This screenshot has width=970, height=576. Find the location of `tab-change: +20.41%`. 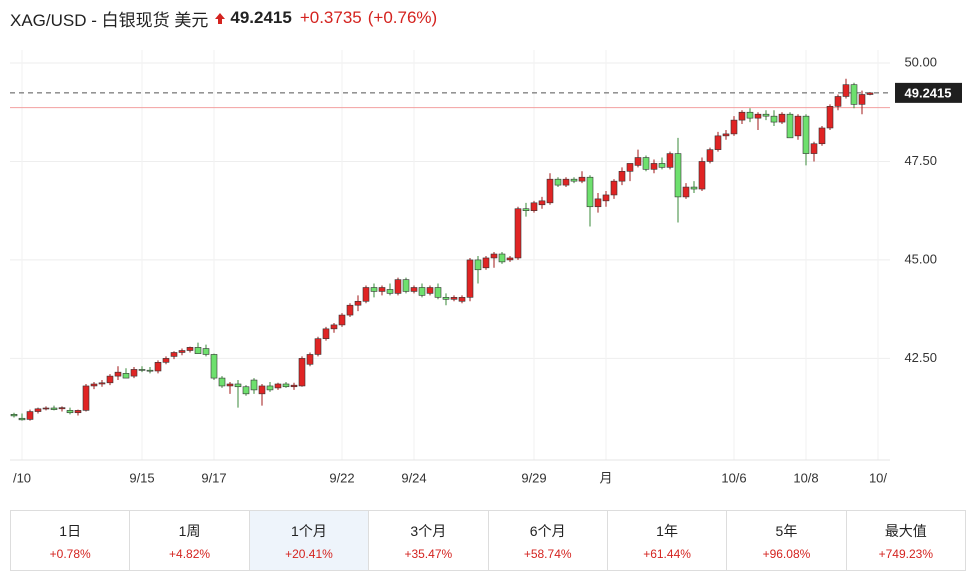

tab-change: +20.41% is located at coordinates (309, 553).